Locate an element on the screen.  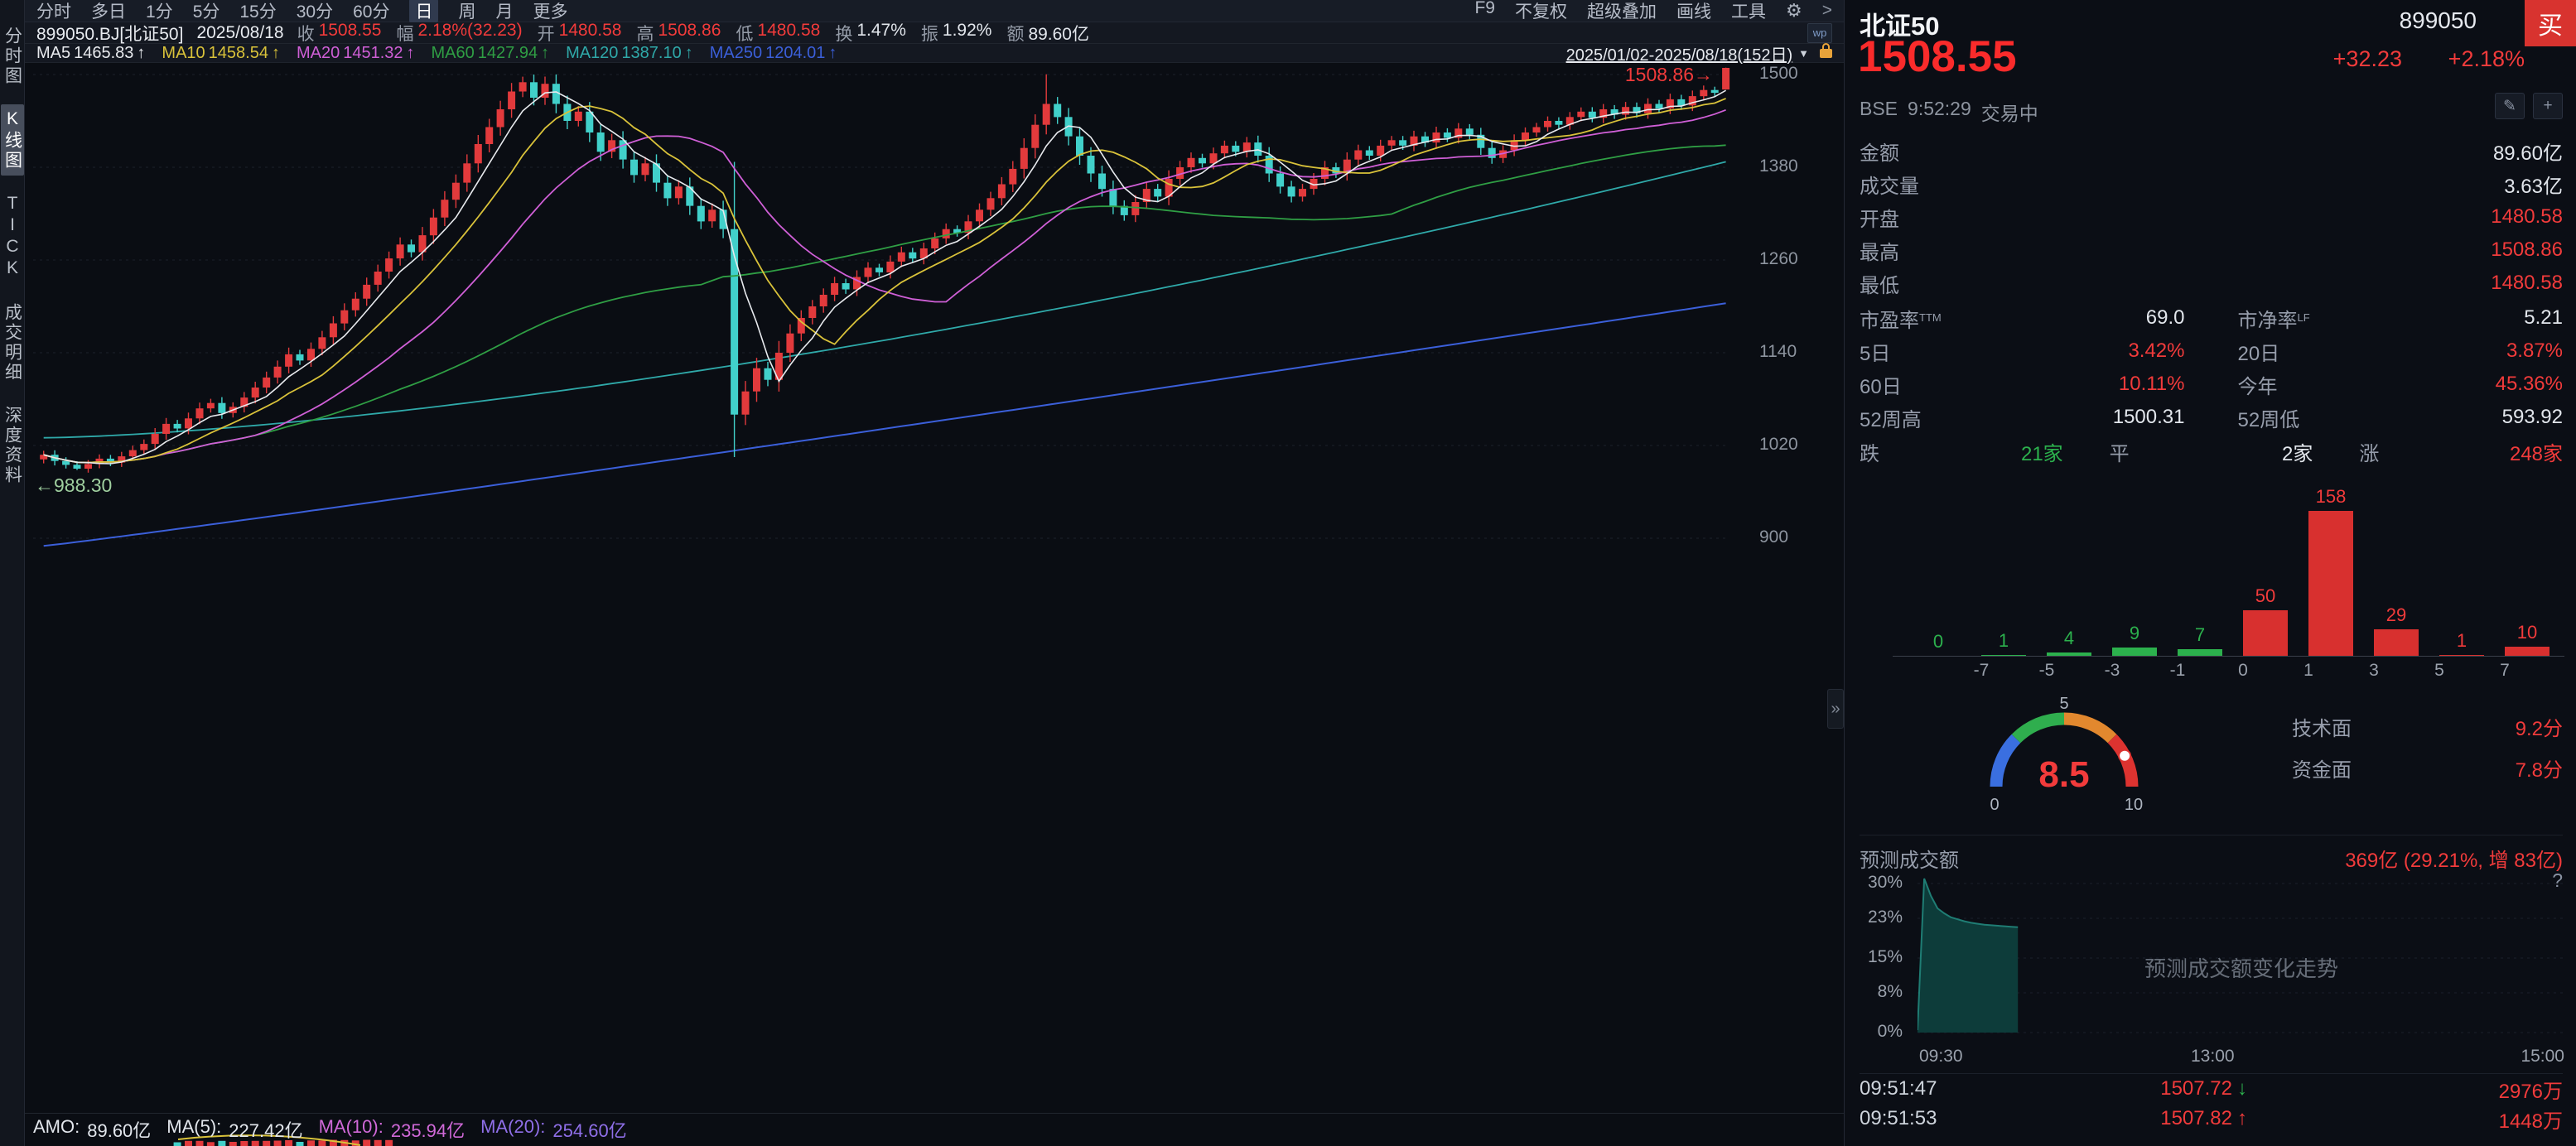
kv-row: 成交量 3.63亿 is located at coordinates (2211, 183).